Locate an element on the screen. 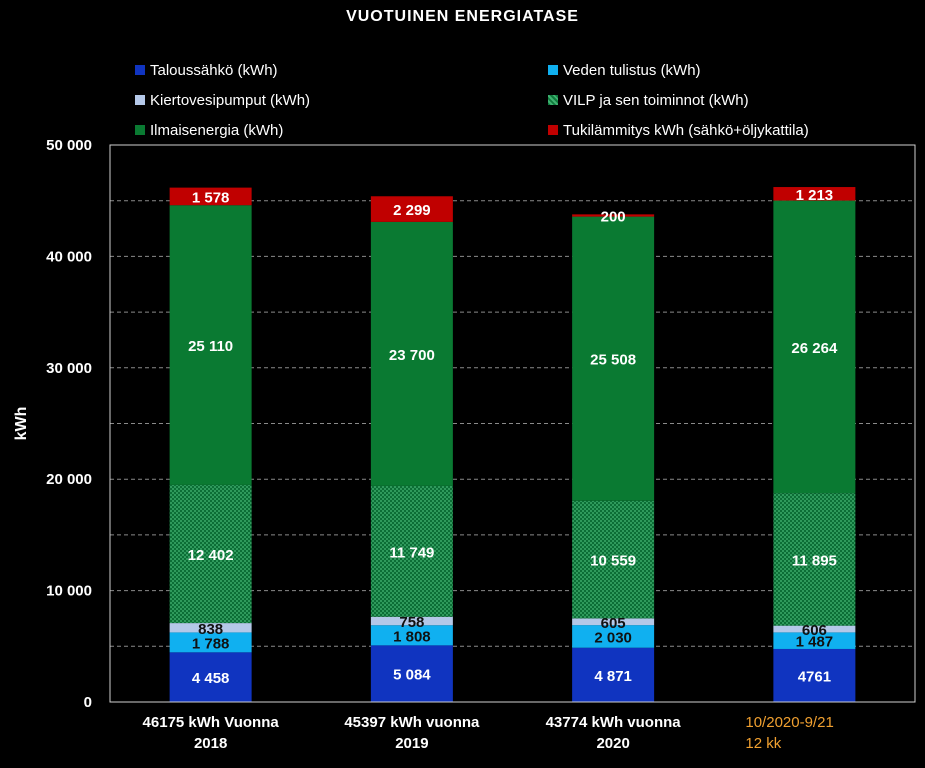  y-tick-label: 20 000 is located at coordinates (69, 479).